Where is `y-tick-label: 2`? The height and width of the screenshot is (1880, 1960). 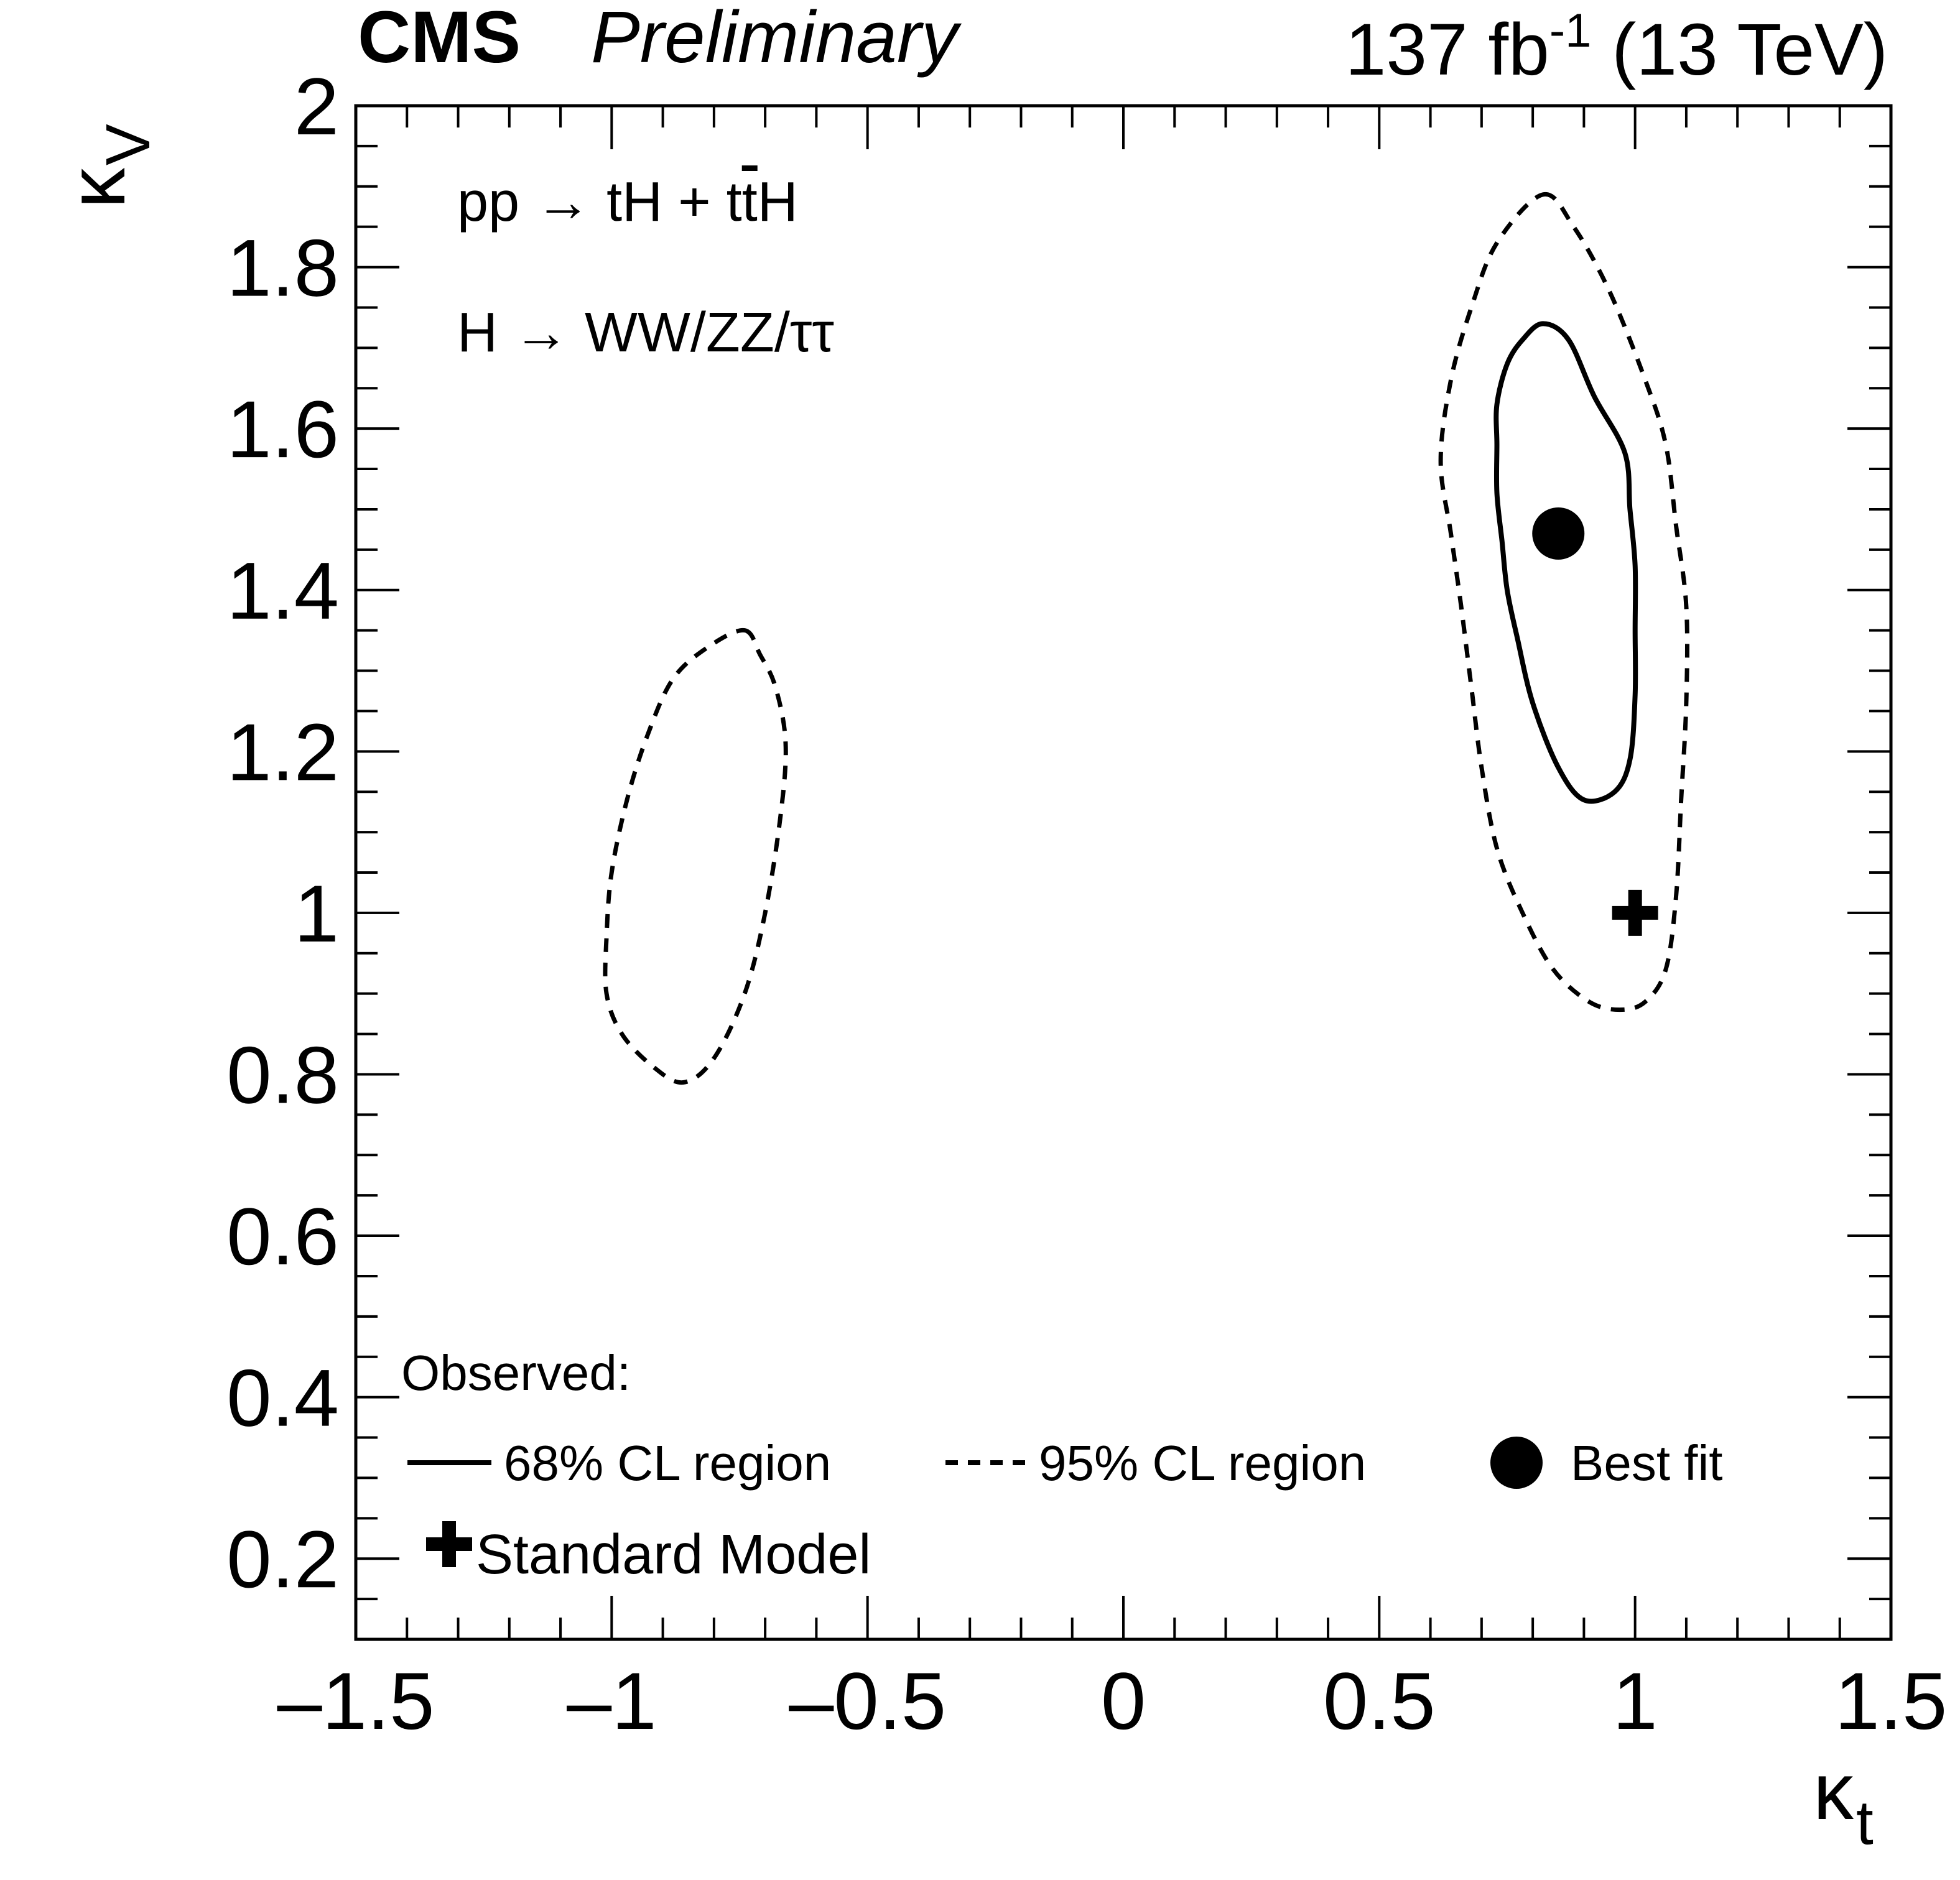 y-tick-label: 2 is located at coordinates (316, 107).